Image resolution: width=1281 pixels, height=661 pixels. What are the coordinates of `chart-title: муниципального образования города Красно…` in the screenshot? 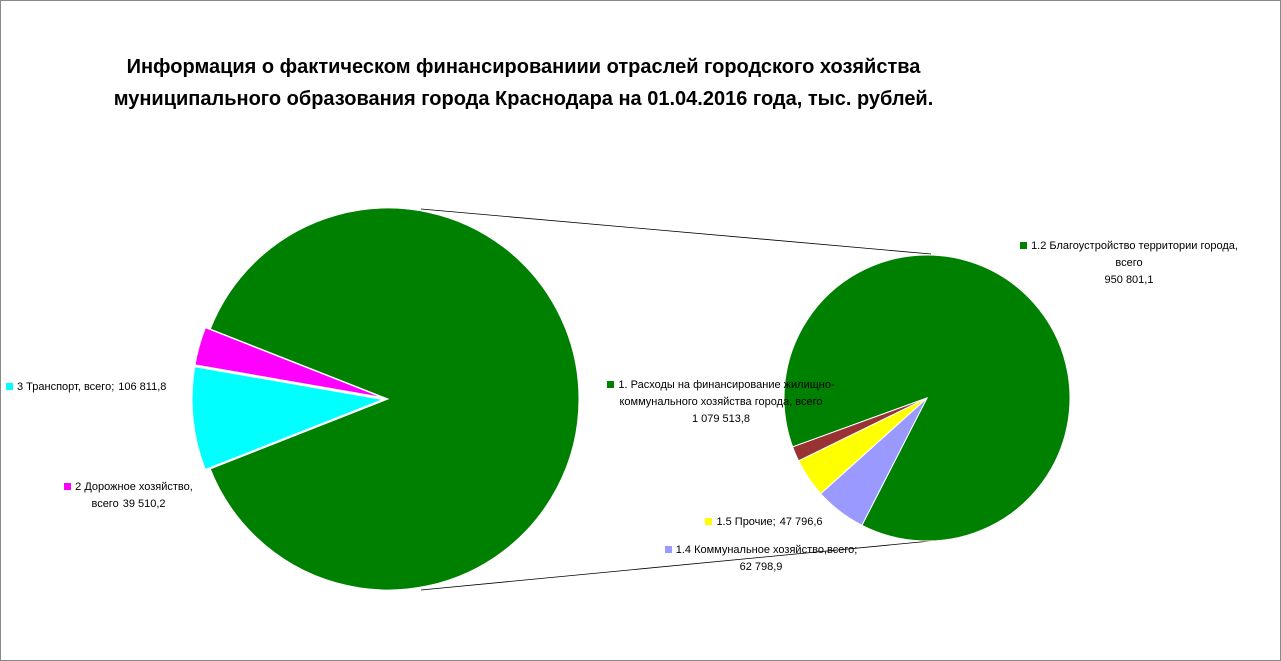 It's located at (523, 99).